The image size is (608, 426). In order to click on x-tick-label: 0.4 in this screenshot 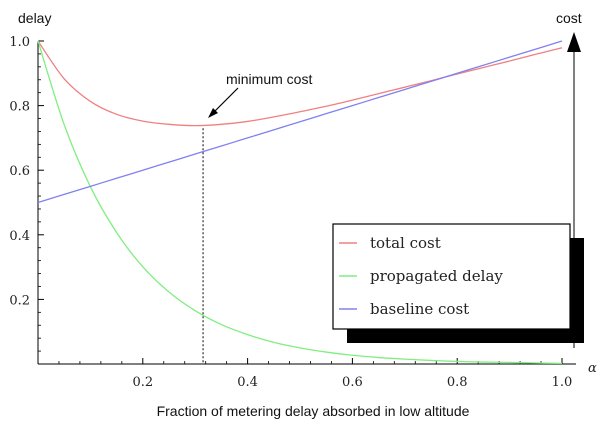, I will do `click(247, 382)`.